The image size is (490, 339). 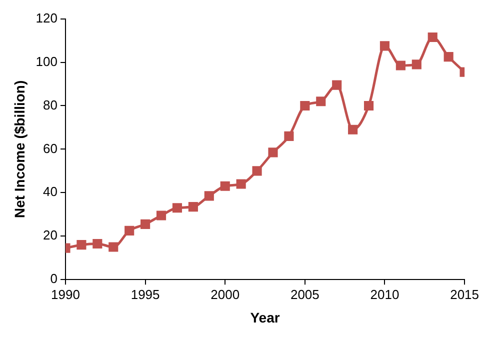 What do you see at coordinates (50, 235) in the screenshot?
I see `y-tick-label: 20` at bounding box center [50, 235].